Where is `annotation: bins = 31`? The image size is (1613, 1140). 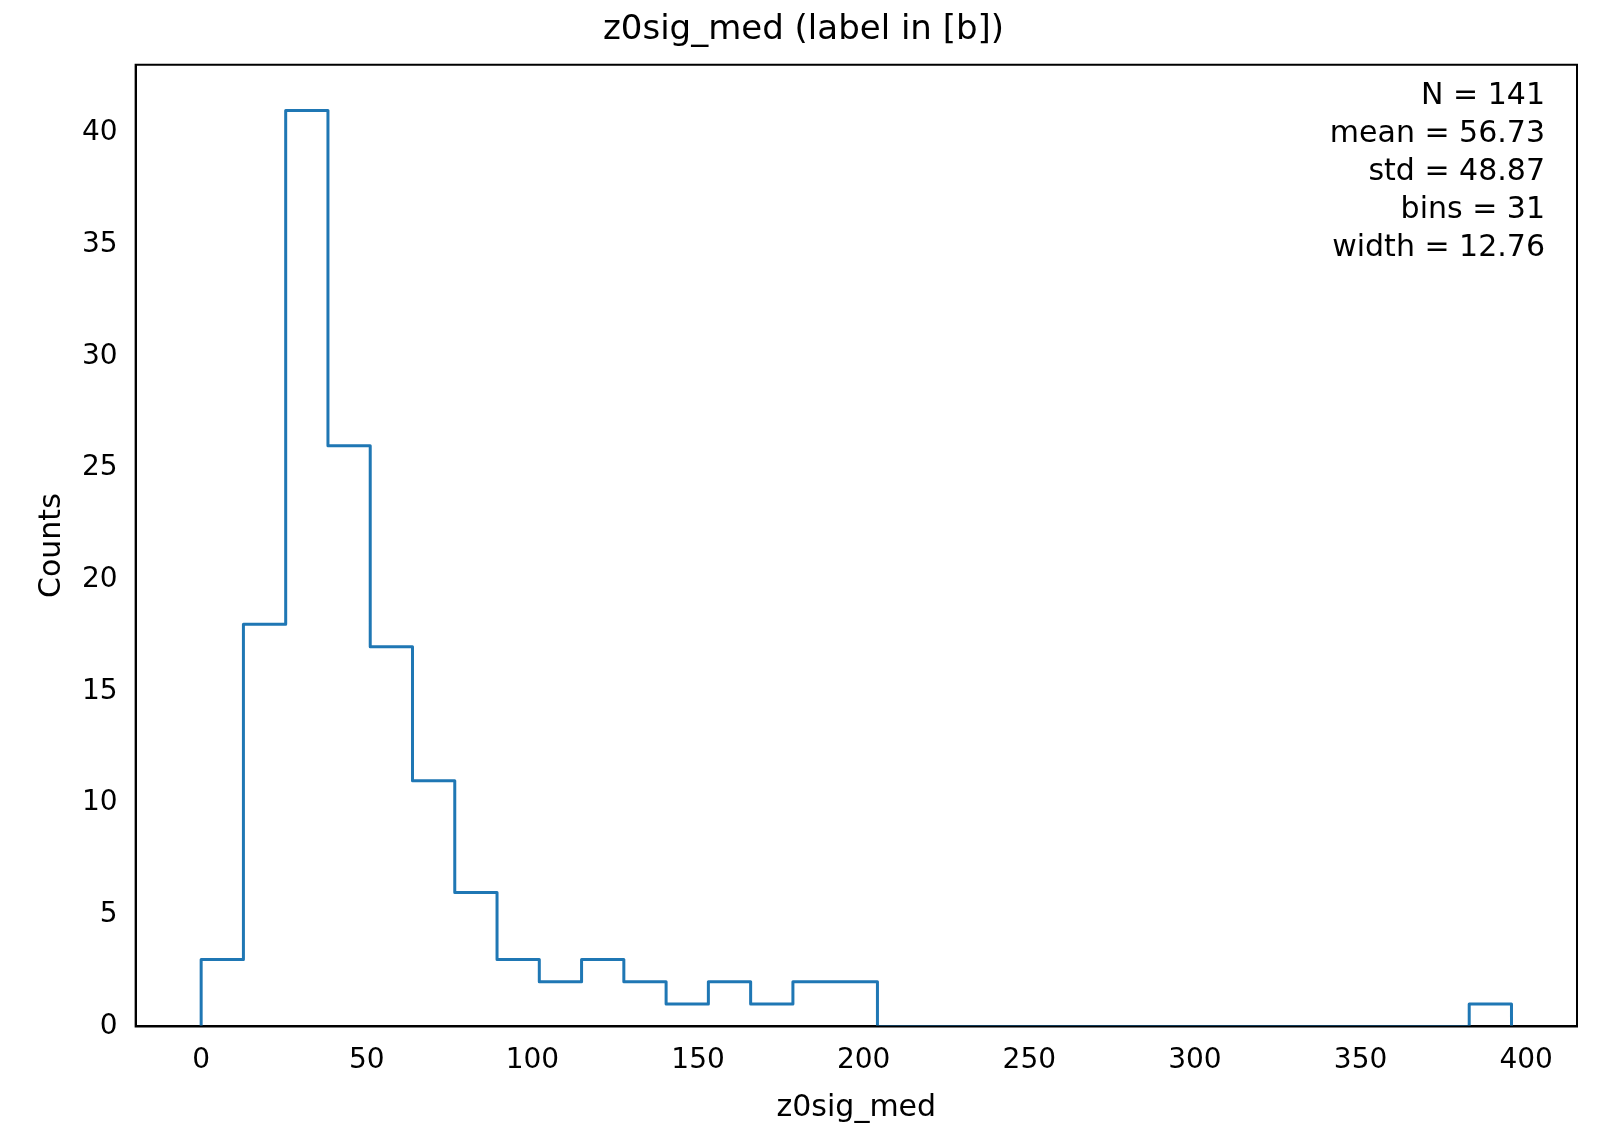 annotation: bins = 31 is located at coordinates (1472, 207).